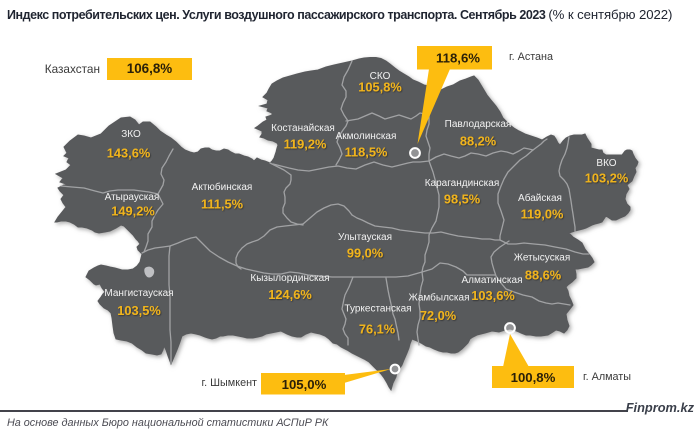 The image size is (700, 433). What do you see at coordinates (439, 298) in the screenshot?
I see `svg-text: Жамбылская` at bounding box center [439, 298].